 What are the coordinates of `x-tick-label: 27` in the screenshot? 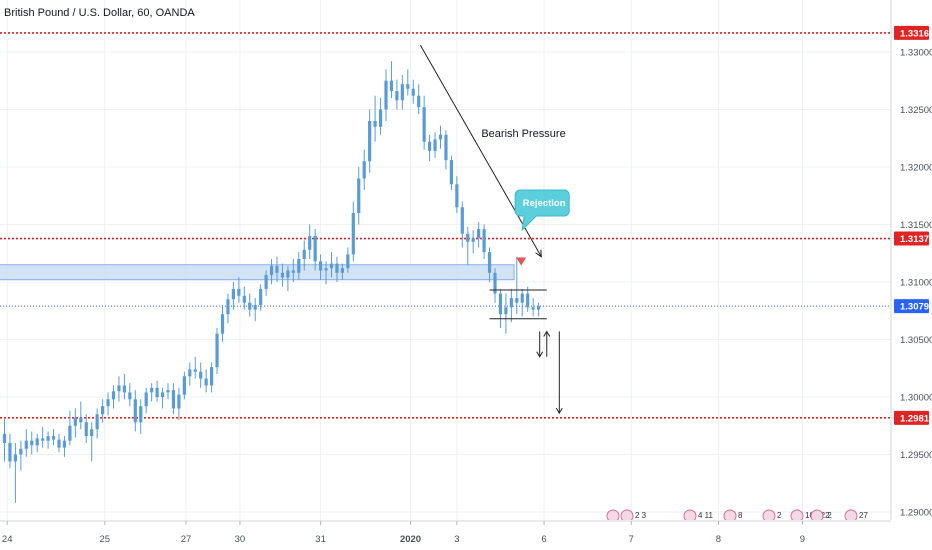 It's located at (186, 539).